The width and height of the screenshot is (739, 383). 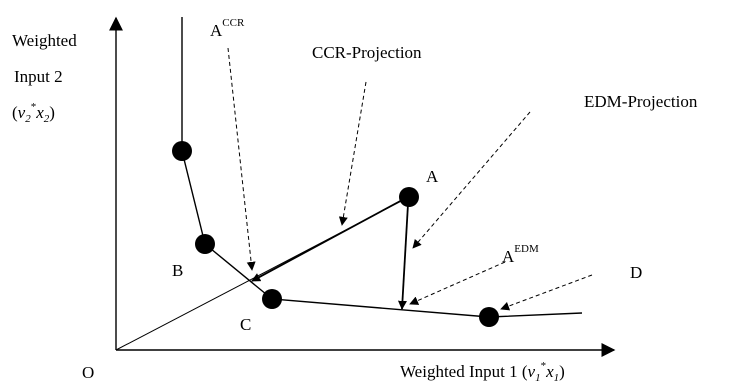 I want to click on label-b: B, so click(x=177, y=270).